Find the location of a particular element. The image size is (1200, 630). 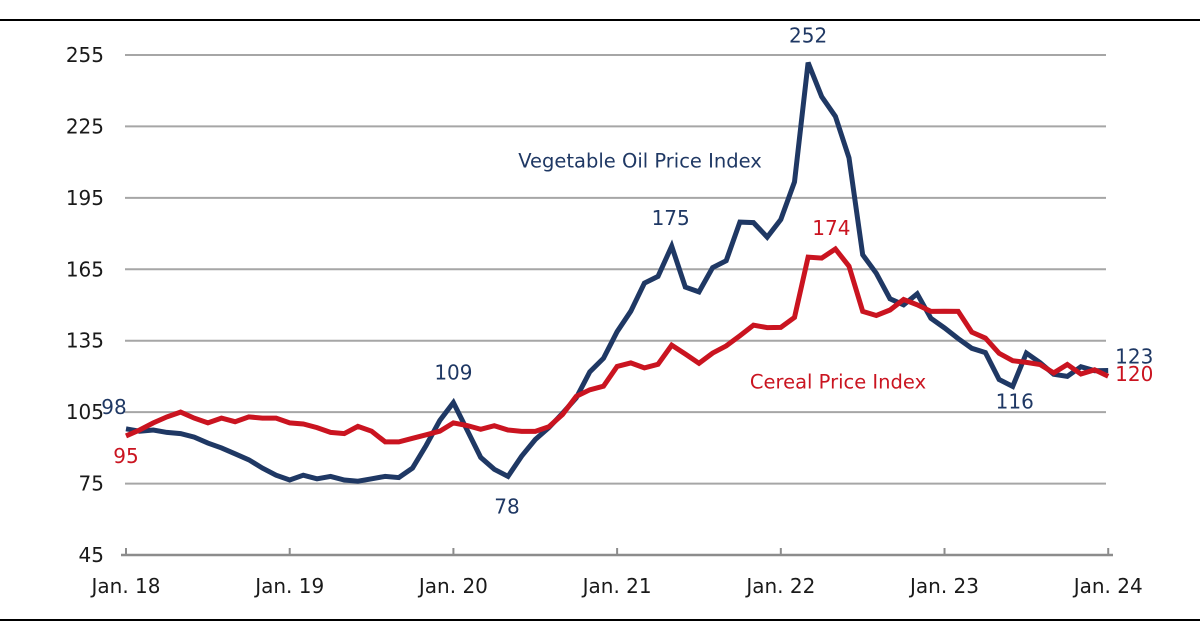

y-tick-label-255: 255 is located at coordinates (85, 55).